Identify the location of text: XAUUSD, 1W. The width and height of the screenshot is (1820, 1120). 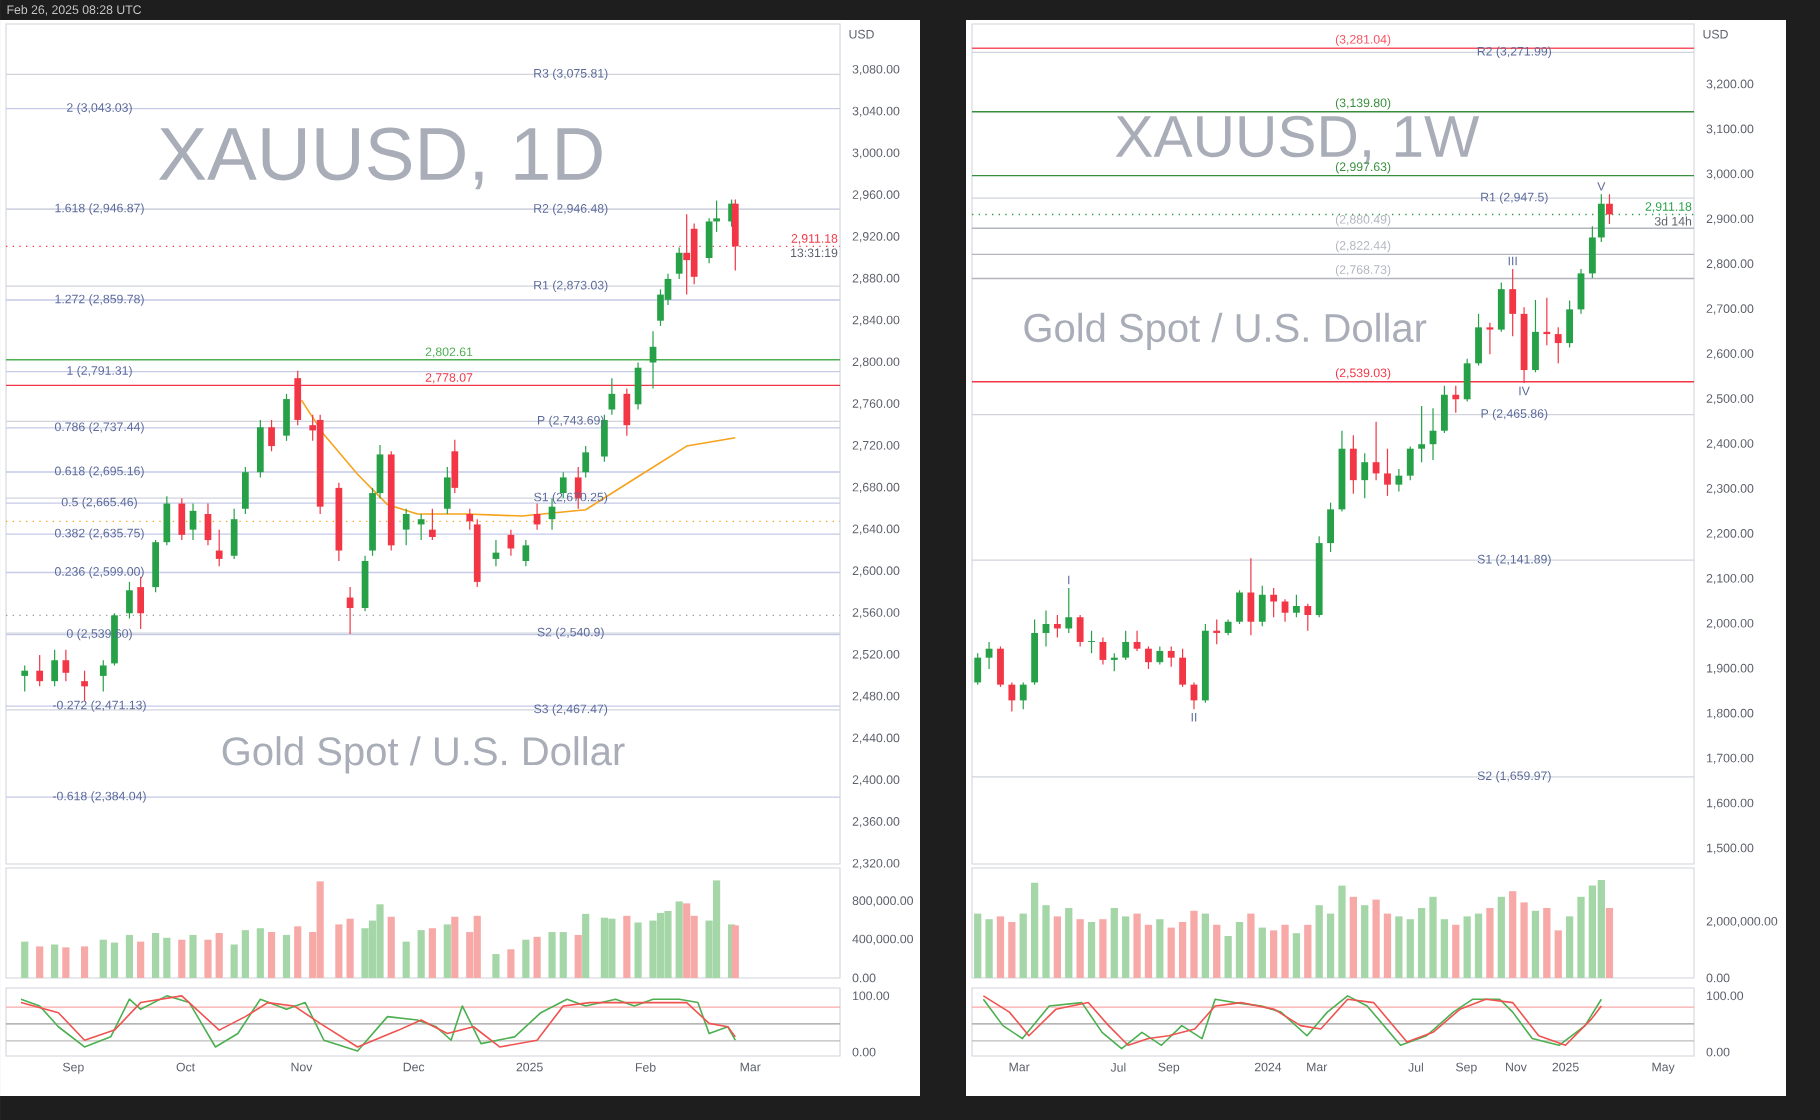
(1297, 140).